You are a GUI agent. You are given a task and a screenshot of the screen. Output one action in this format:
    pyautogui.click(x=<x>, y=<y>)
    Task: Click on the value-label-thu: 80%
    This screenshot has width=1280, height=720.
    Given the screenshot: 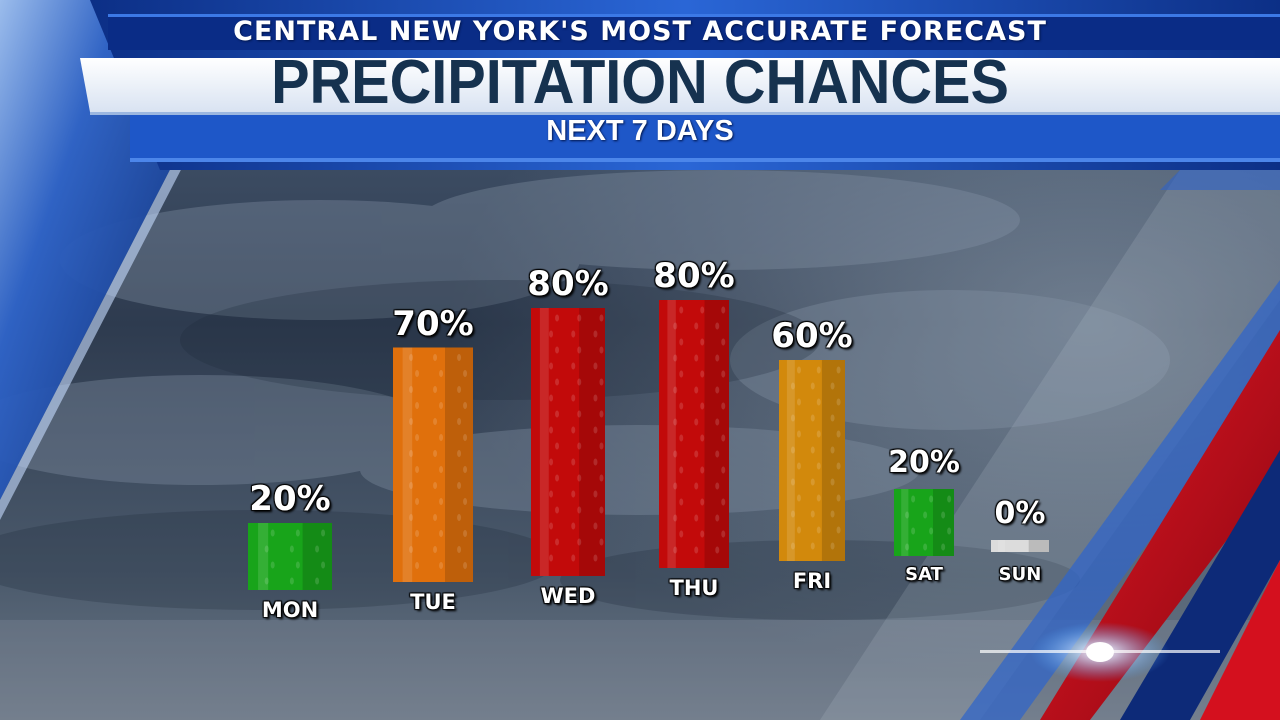 What is the action you would take?
    pyautogui.click(x=694, y=276)
    